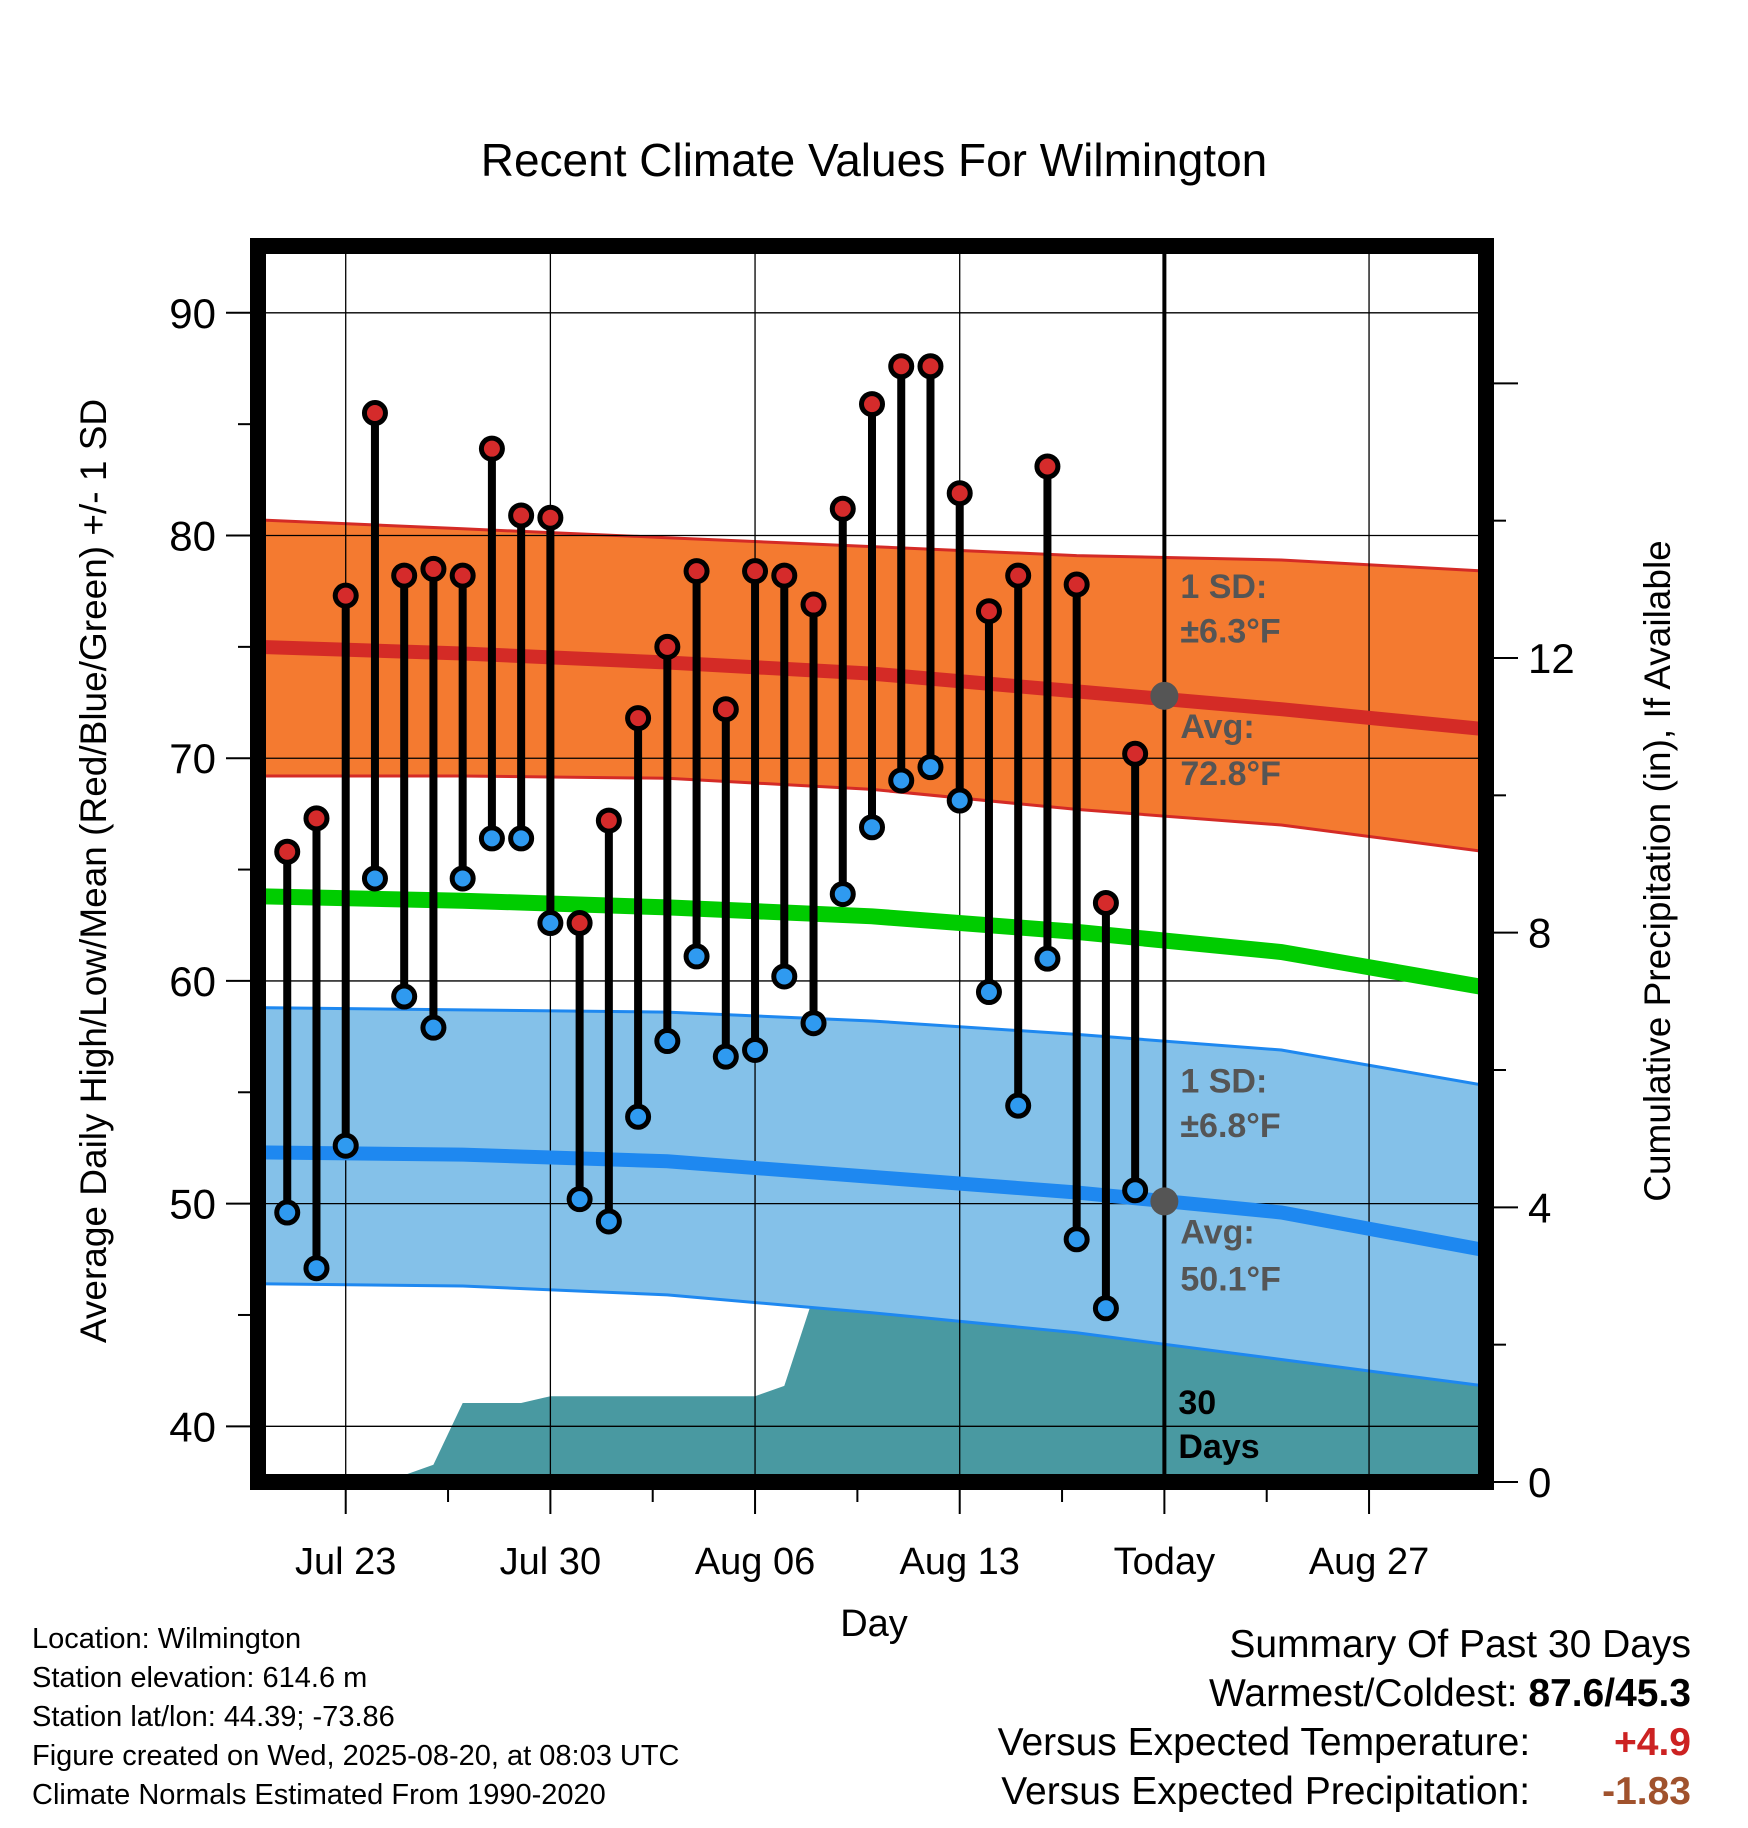 The height and width of the screenshot is (1828, 1748). Describe the element at coordinates (167, 1639) in the screenshot. I see `location-text: Location: Wilmington` at that location.